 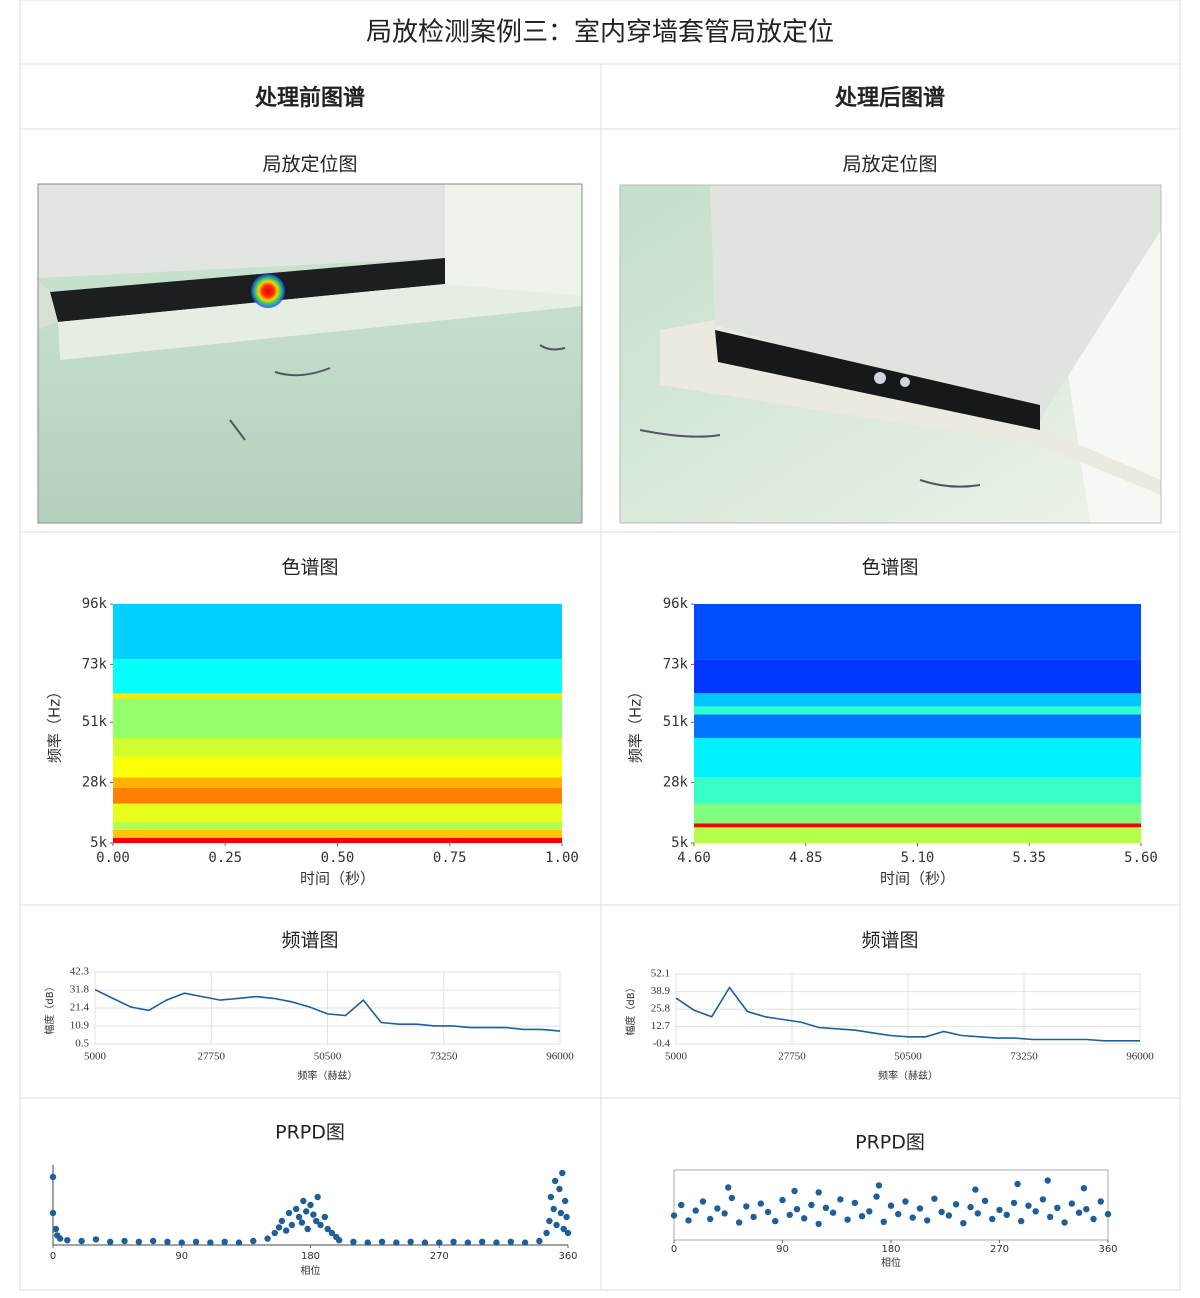 I want to click on chart-title: 色谱图, so click(x=309, y=568).